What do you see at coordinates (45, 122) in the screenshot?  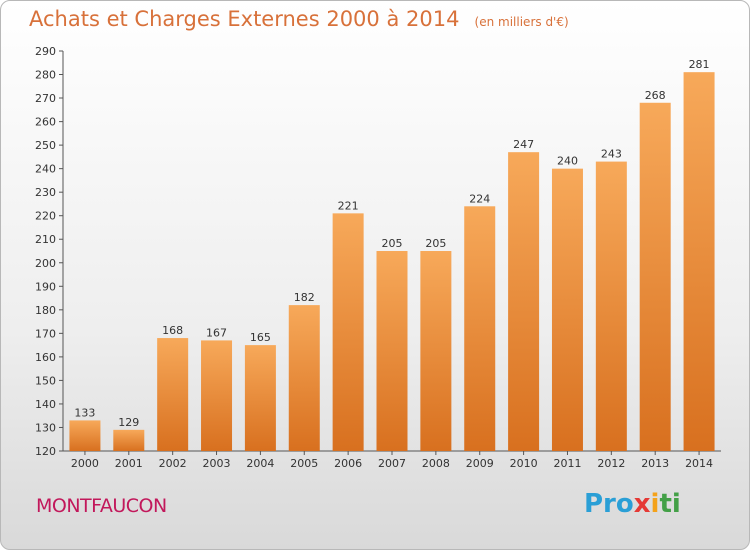 I see `y-tick-label: 260` at bounding box center [45, 122].